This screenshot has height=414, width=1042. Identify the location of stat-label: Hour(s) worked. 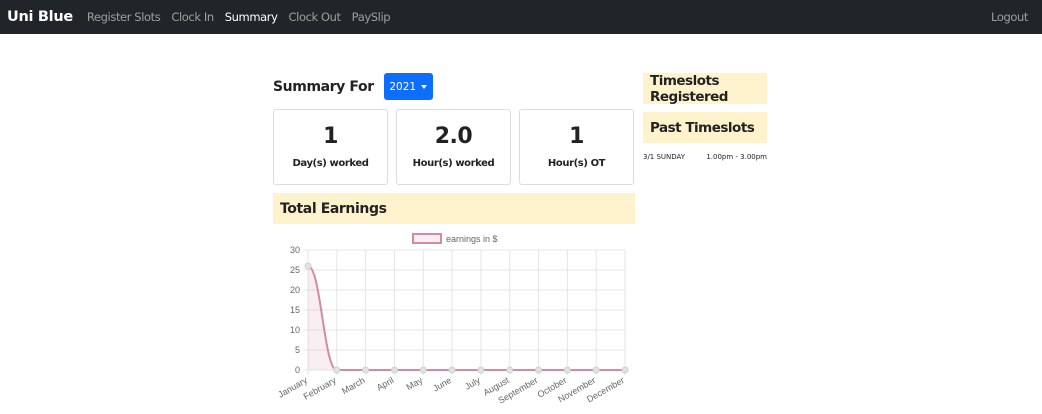
(453, 163).